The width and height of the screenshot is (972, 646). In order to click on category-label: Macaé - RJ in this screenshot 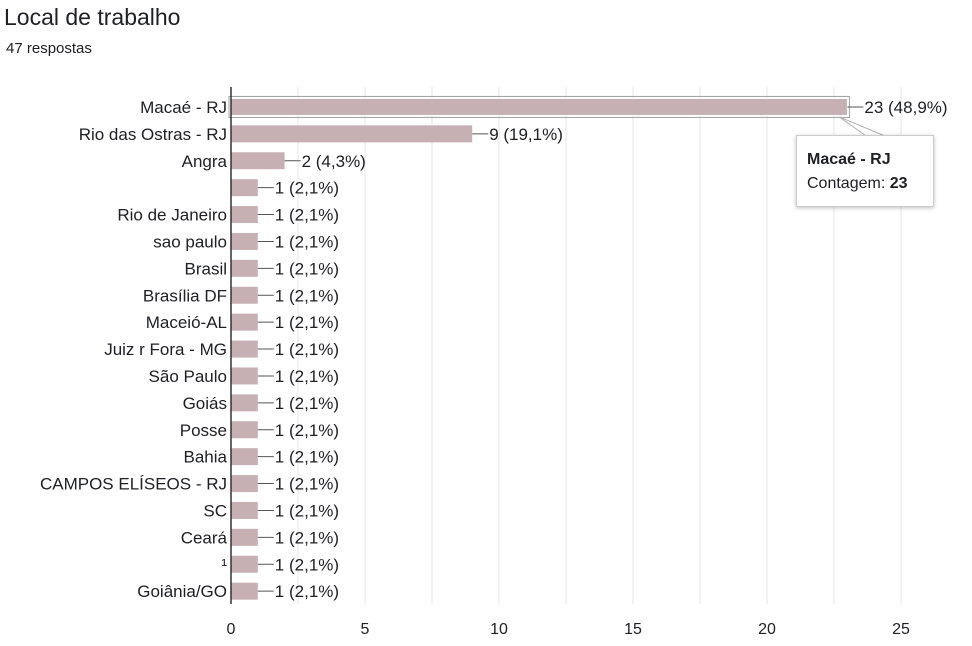, I will do `click(183, 107)`.